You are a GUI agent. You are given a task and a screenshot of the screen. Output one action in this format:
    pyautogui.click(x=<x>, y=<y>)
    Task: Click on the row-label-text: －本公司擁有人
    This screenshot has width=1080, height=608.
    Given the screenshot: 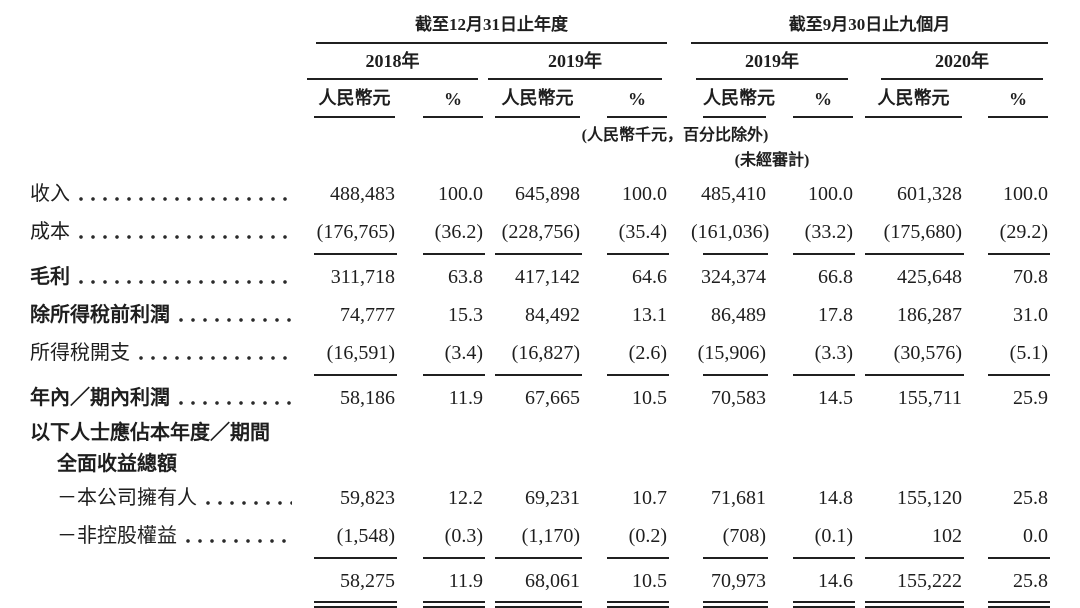 What is the action you would take?
    pyautogui.click(x=127, y=498)
    